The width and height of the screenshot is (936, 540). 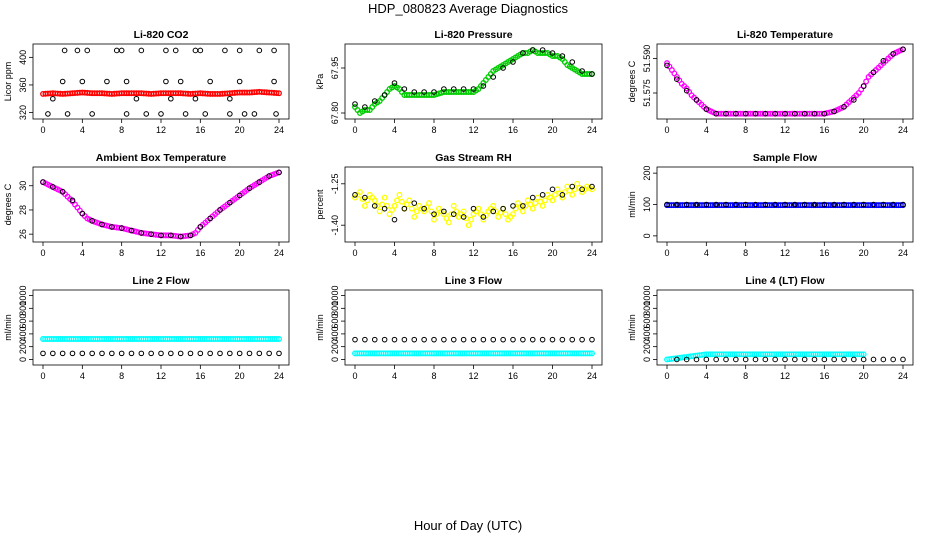 What do you see at coordinates (320, 204) in the screenshot?
I see `y-axis-label: percent` at bounding box center [320, 204].